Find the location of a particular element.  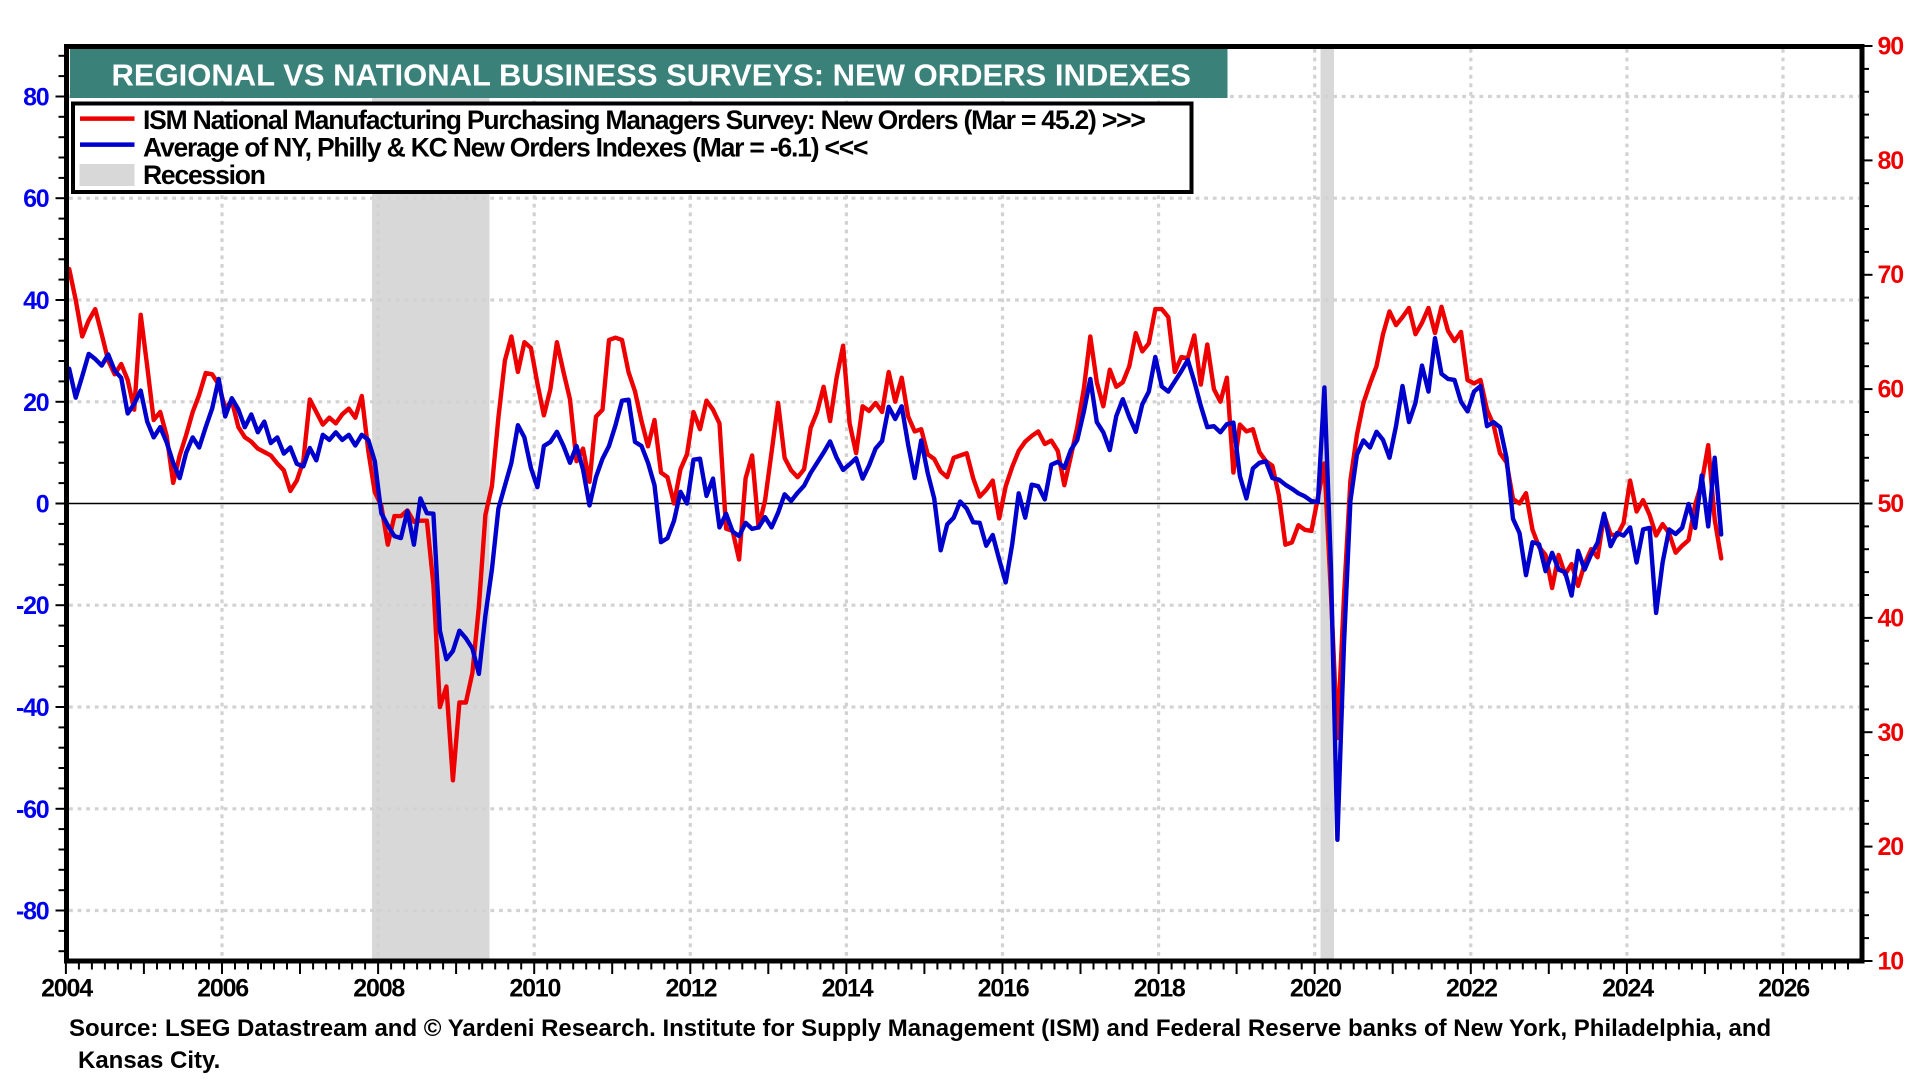

svg-text: 50 is located at coordinates (1891, 504).